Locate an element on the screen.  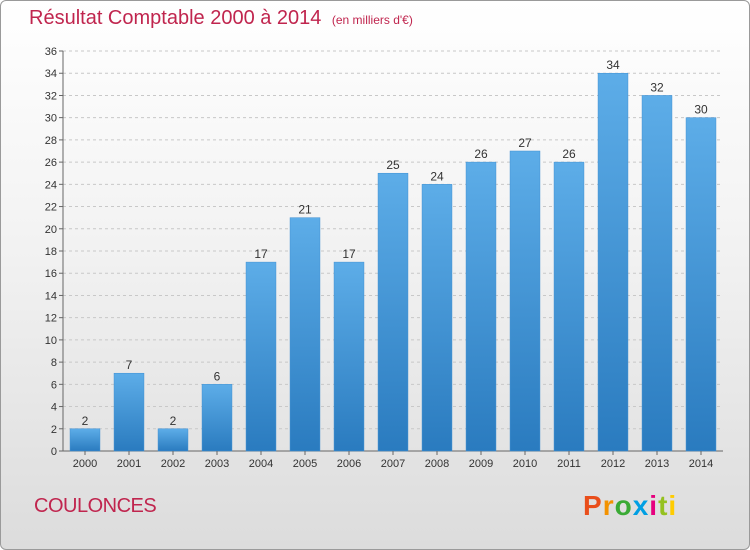
bar-2006 is located at coordinates (349, 356).